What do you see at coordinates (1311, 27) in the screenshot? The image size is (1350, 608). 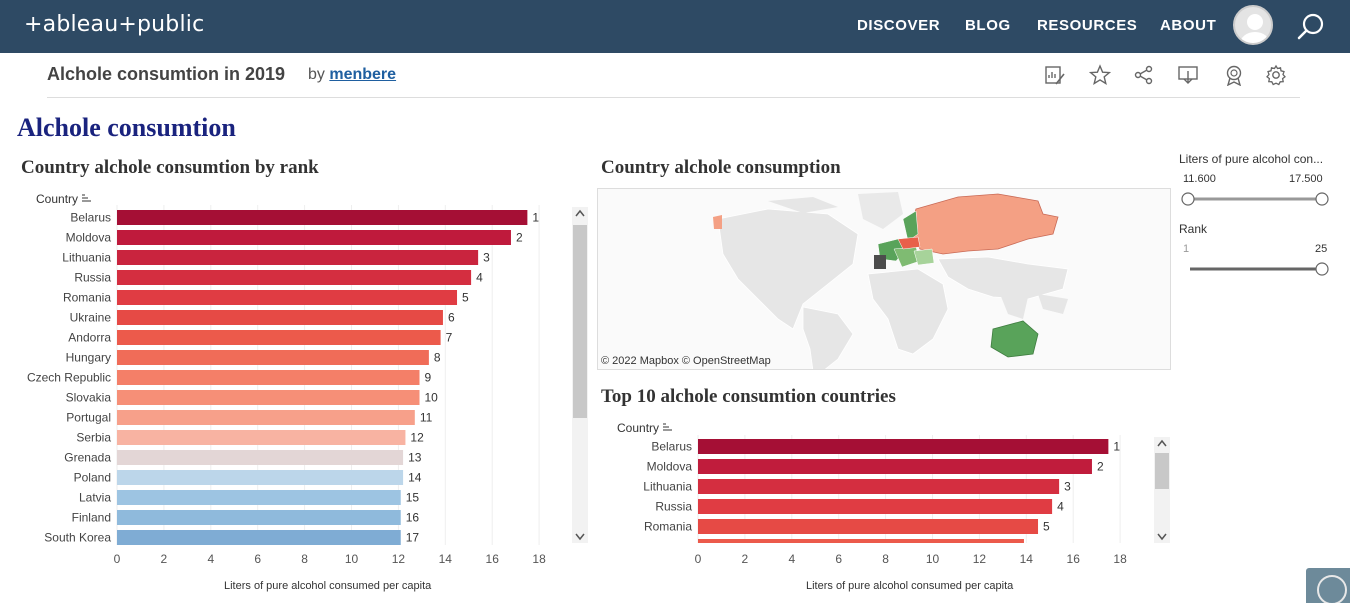 I see `search-icon` at bounding box center [1311, 27].